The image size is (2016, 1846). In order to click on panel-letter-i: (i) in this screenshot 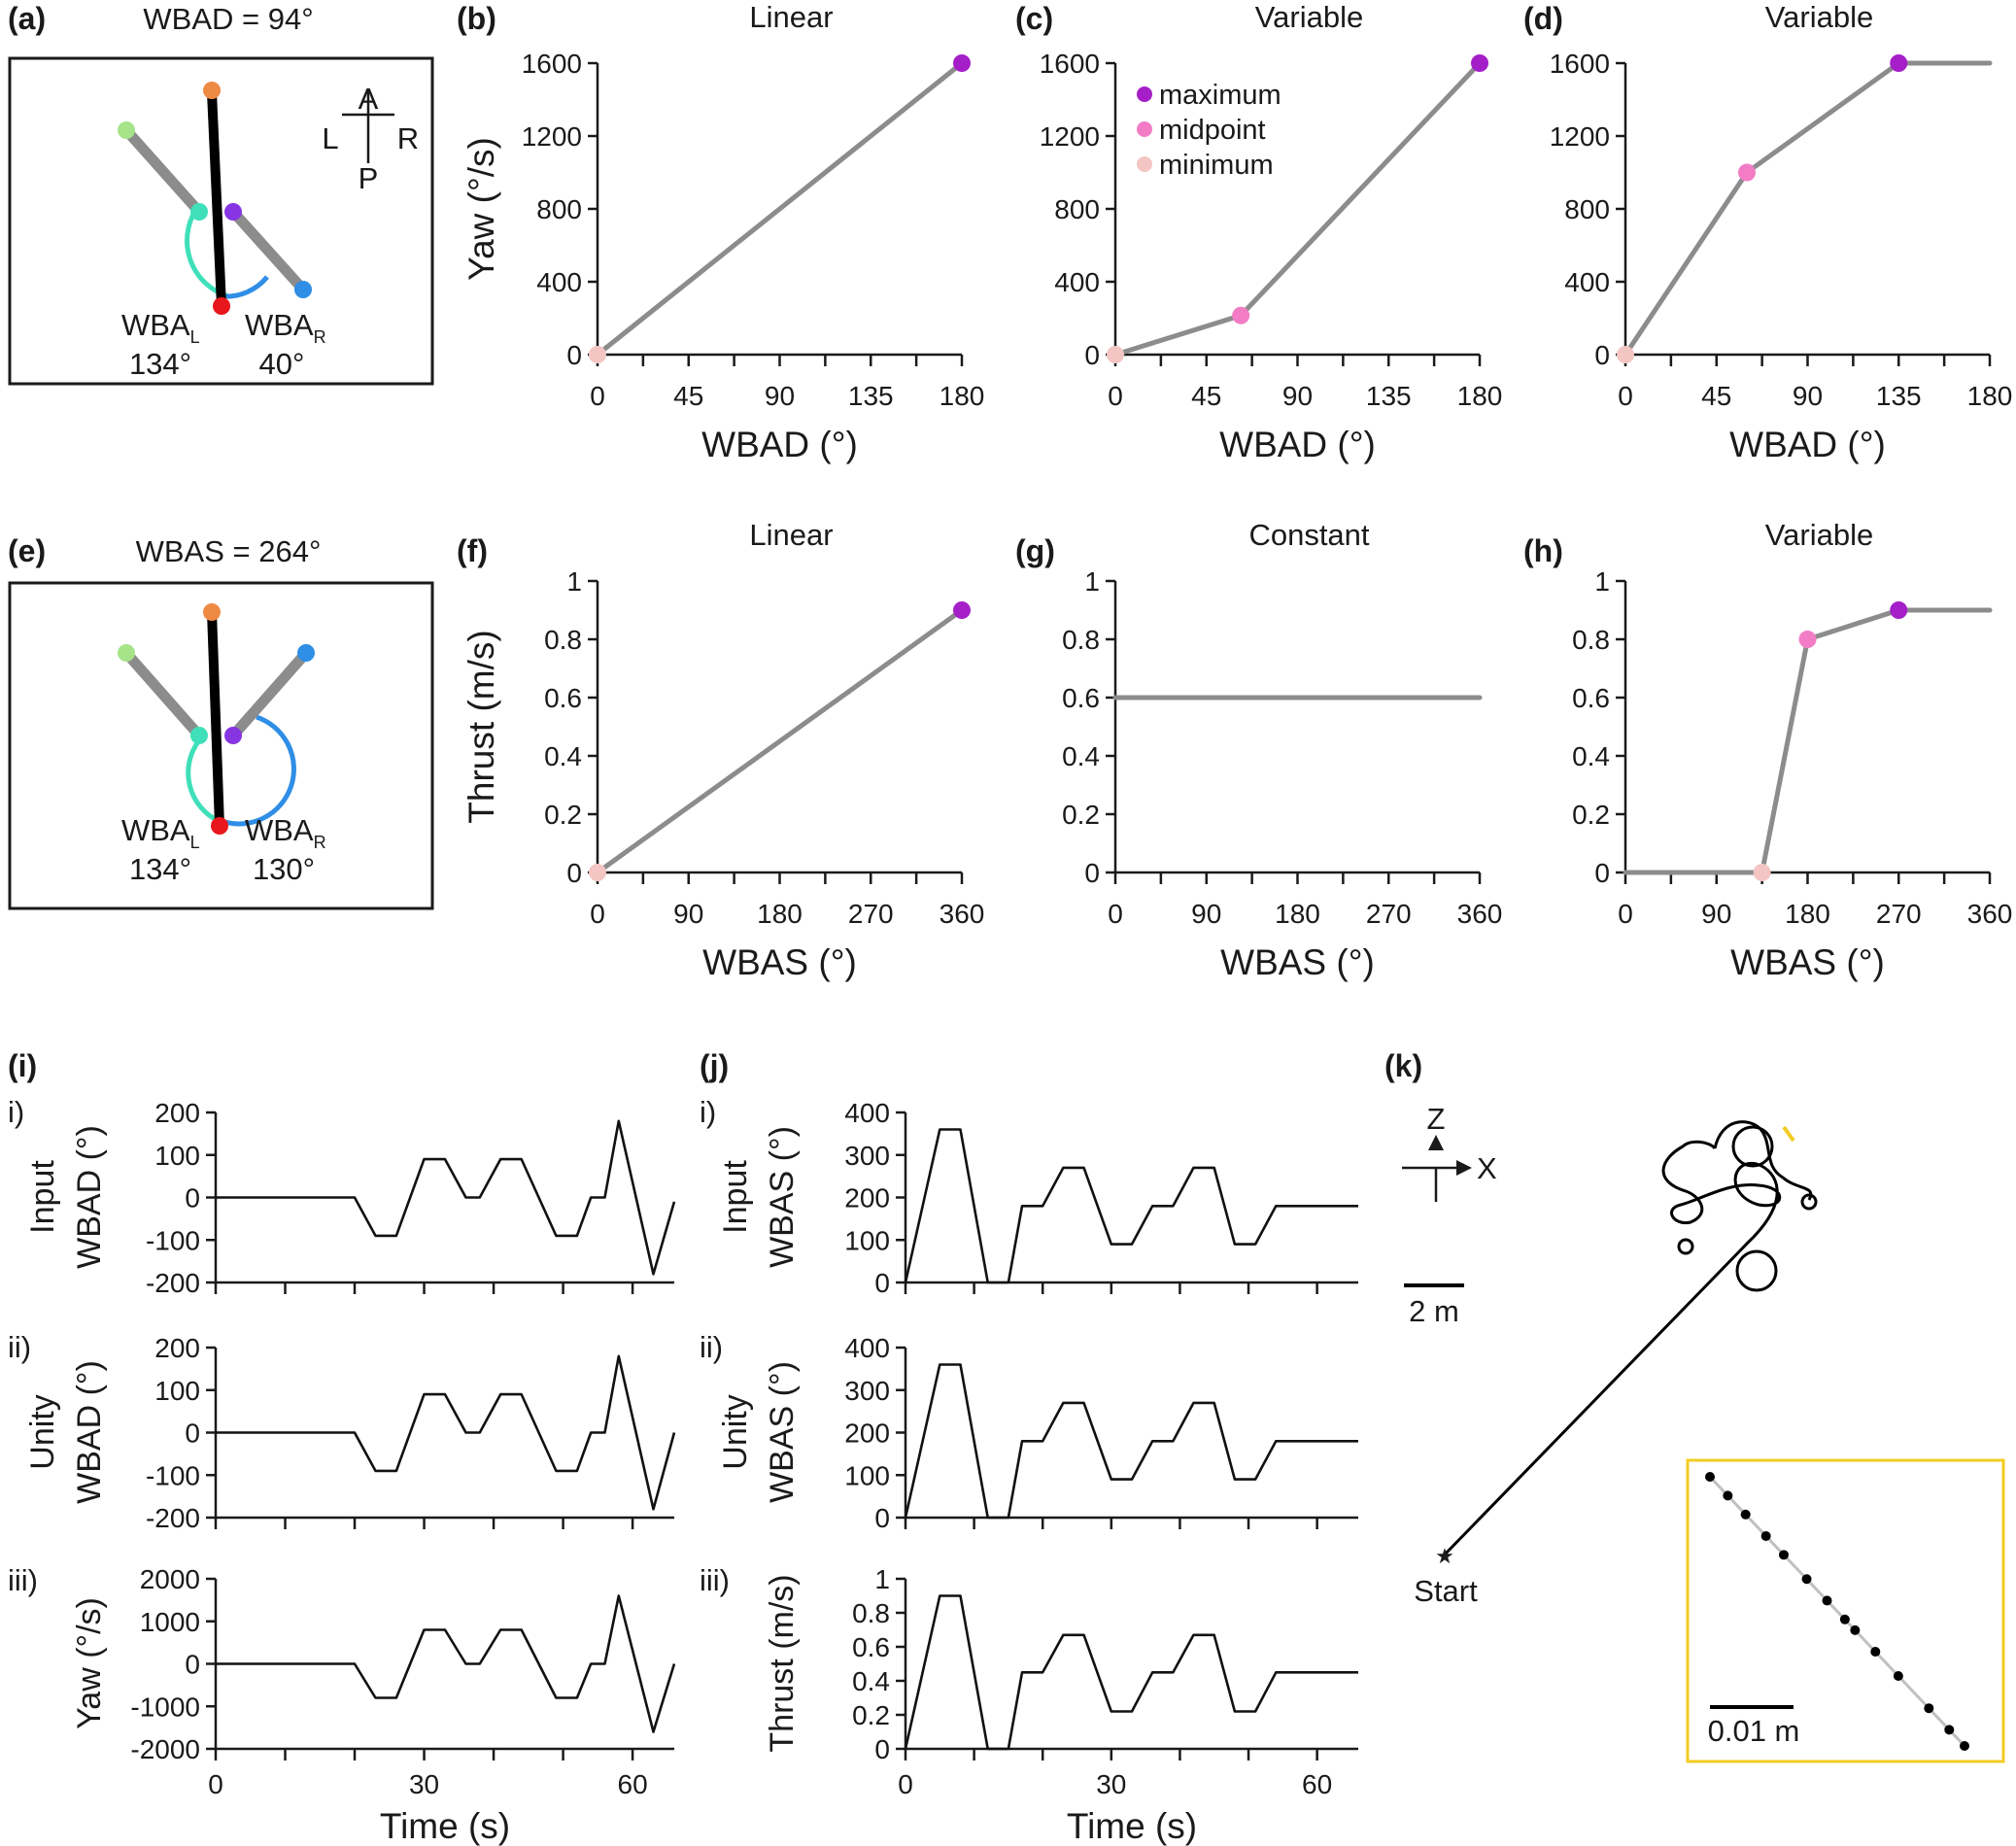, I will do `click(22, 1066)`.